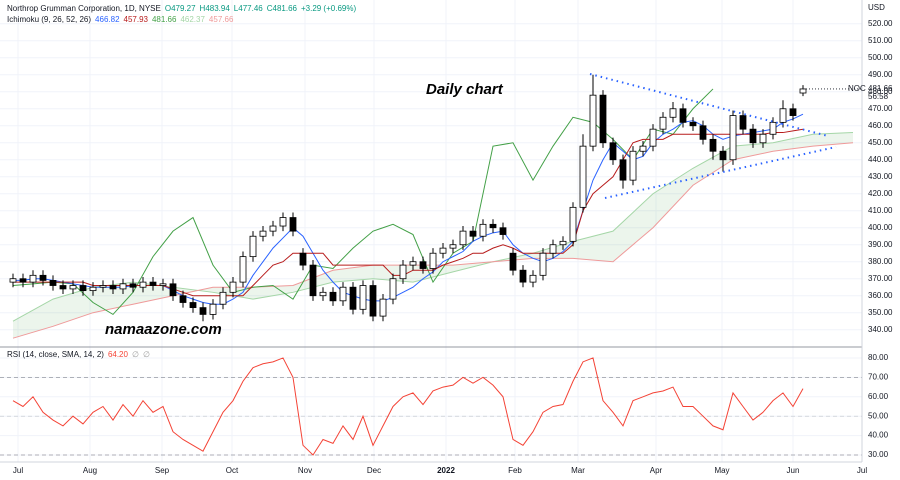 Image resolution: width=900 pixels, height=480 pixels. What do you see at coordinates (878, 96) in the screenshot?
I see `countdown: 56:58` at bounding box center [878, 96].